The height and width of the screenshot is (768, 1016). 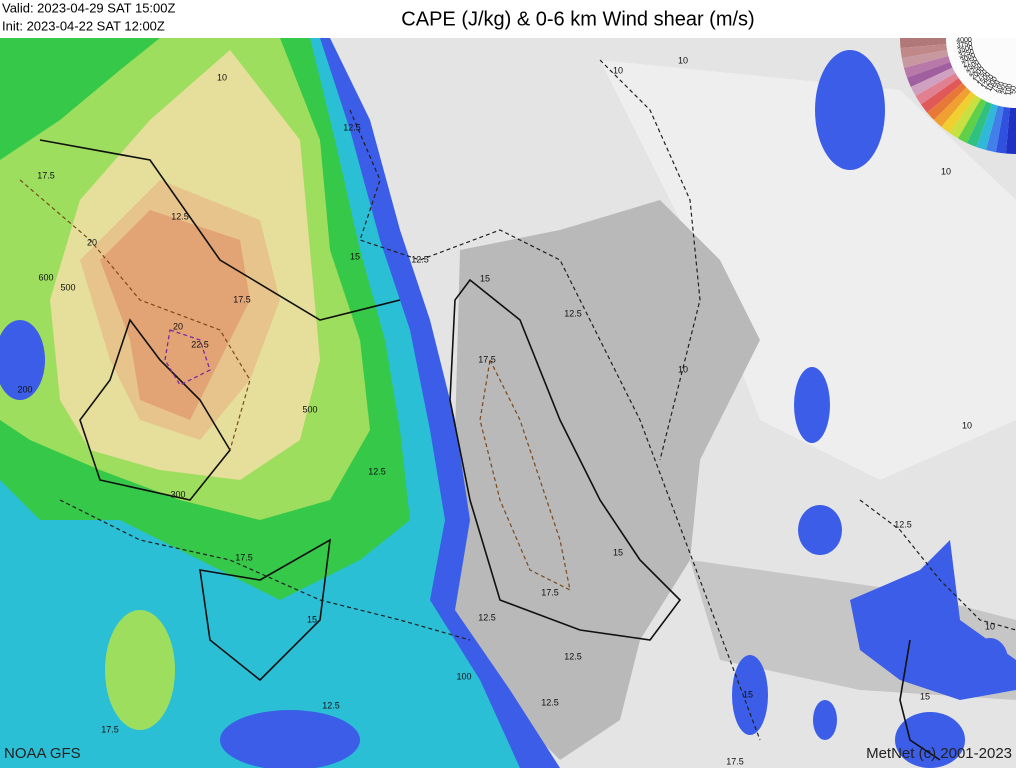 I want to click on contour-label: 600, so click(x=45, y=277).